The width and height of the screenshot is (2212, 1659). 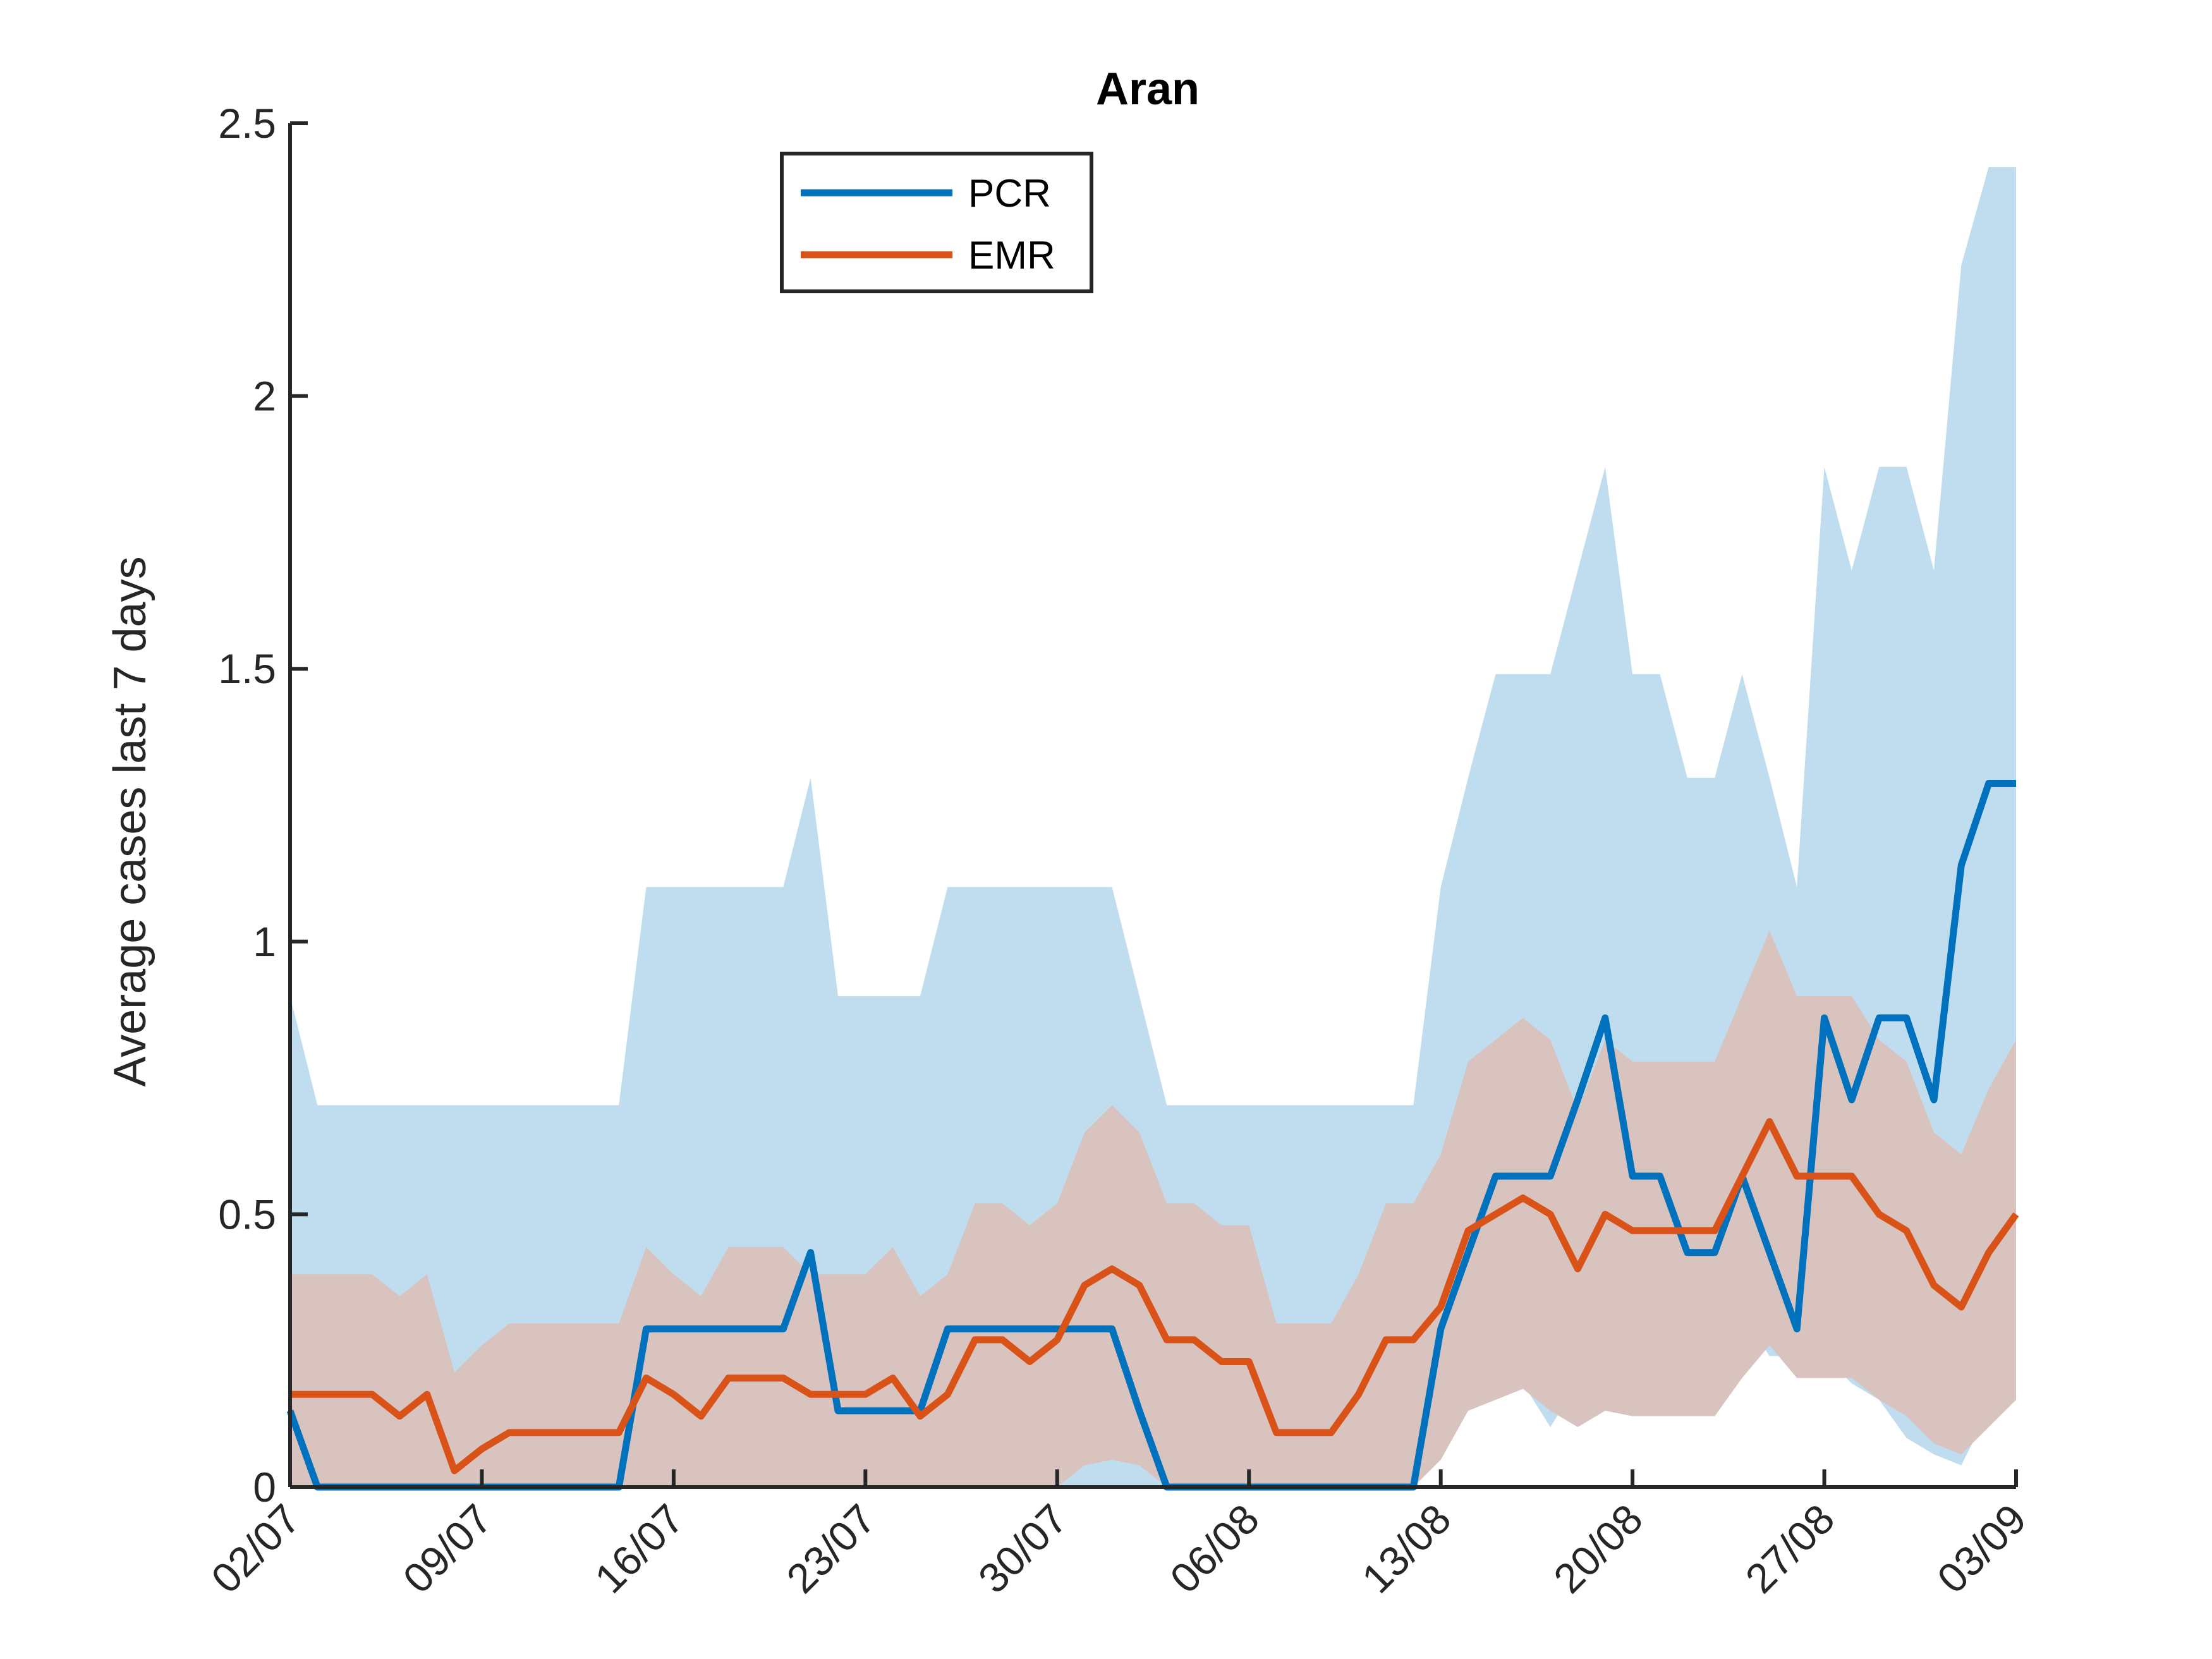 What do you see at coordinates (130, 821) in the screenshot?
I see `y-axis-label: Average cases last 7 days` at bounding box center [130, 821].